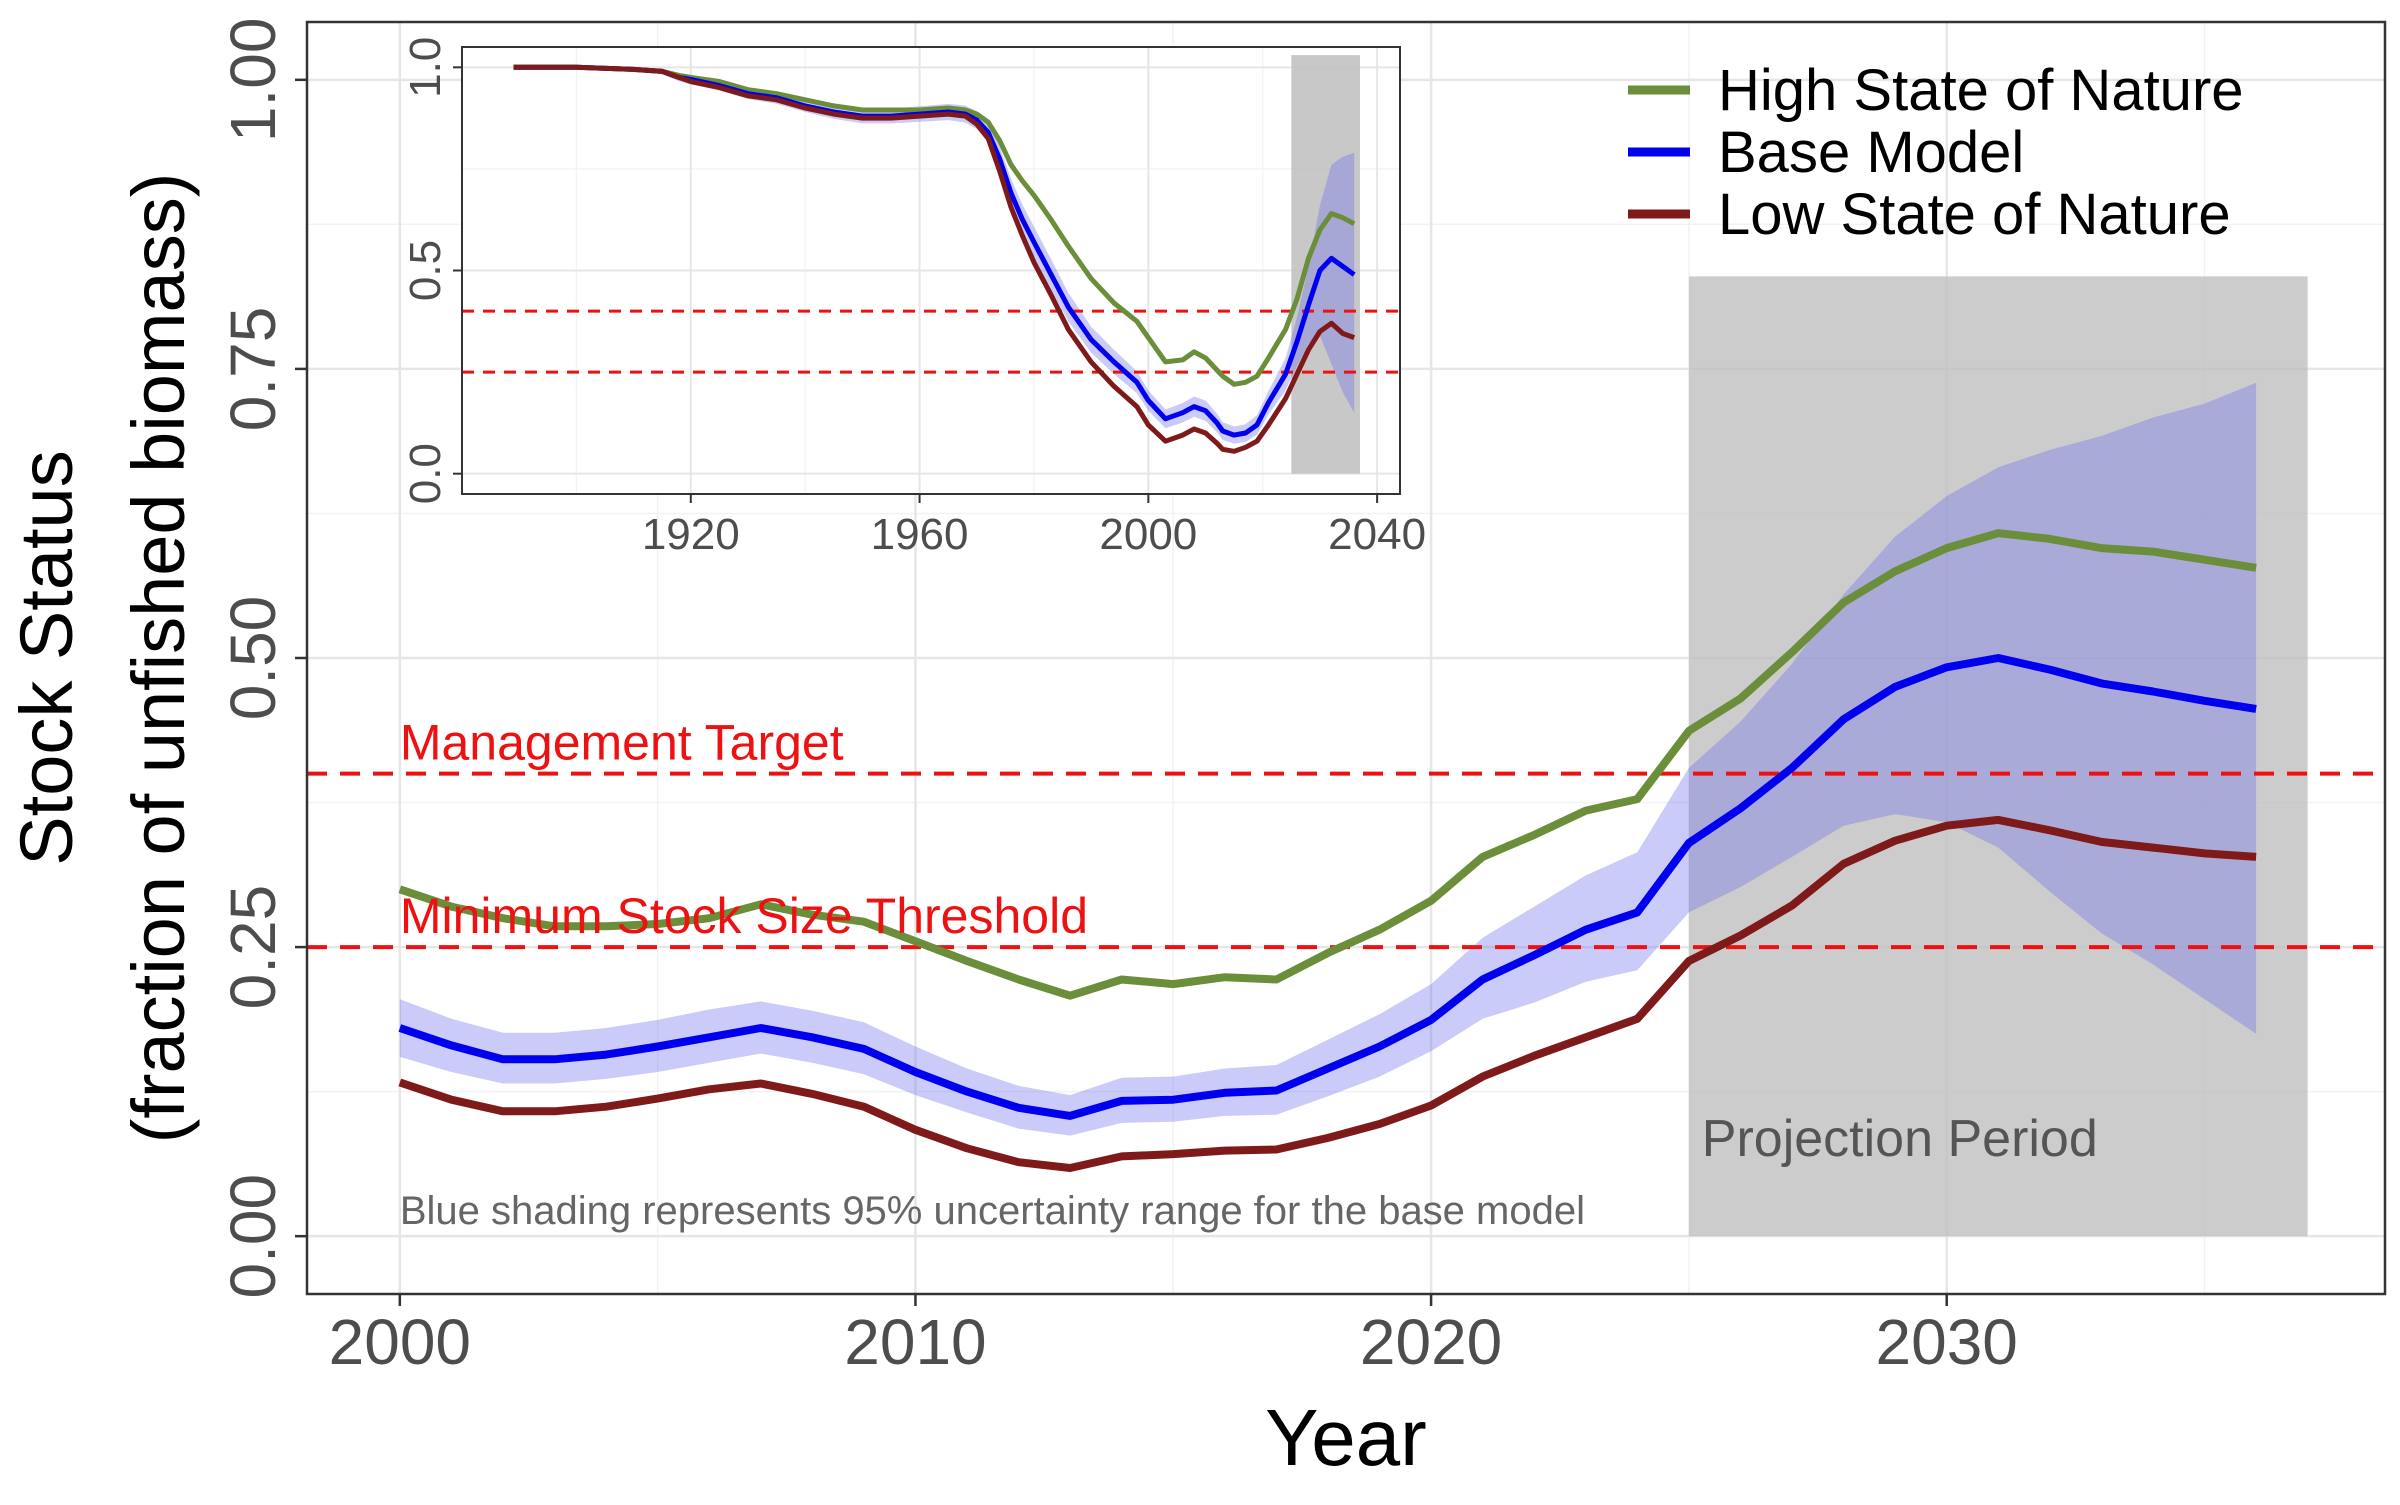  What do you see at coordinates (253, 369) in the screenshot?
I see `y-tick-label: 0.75` at bounding box center [253, 369].